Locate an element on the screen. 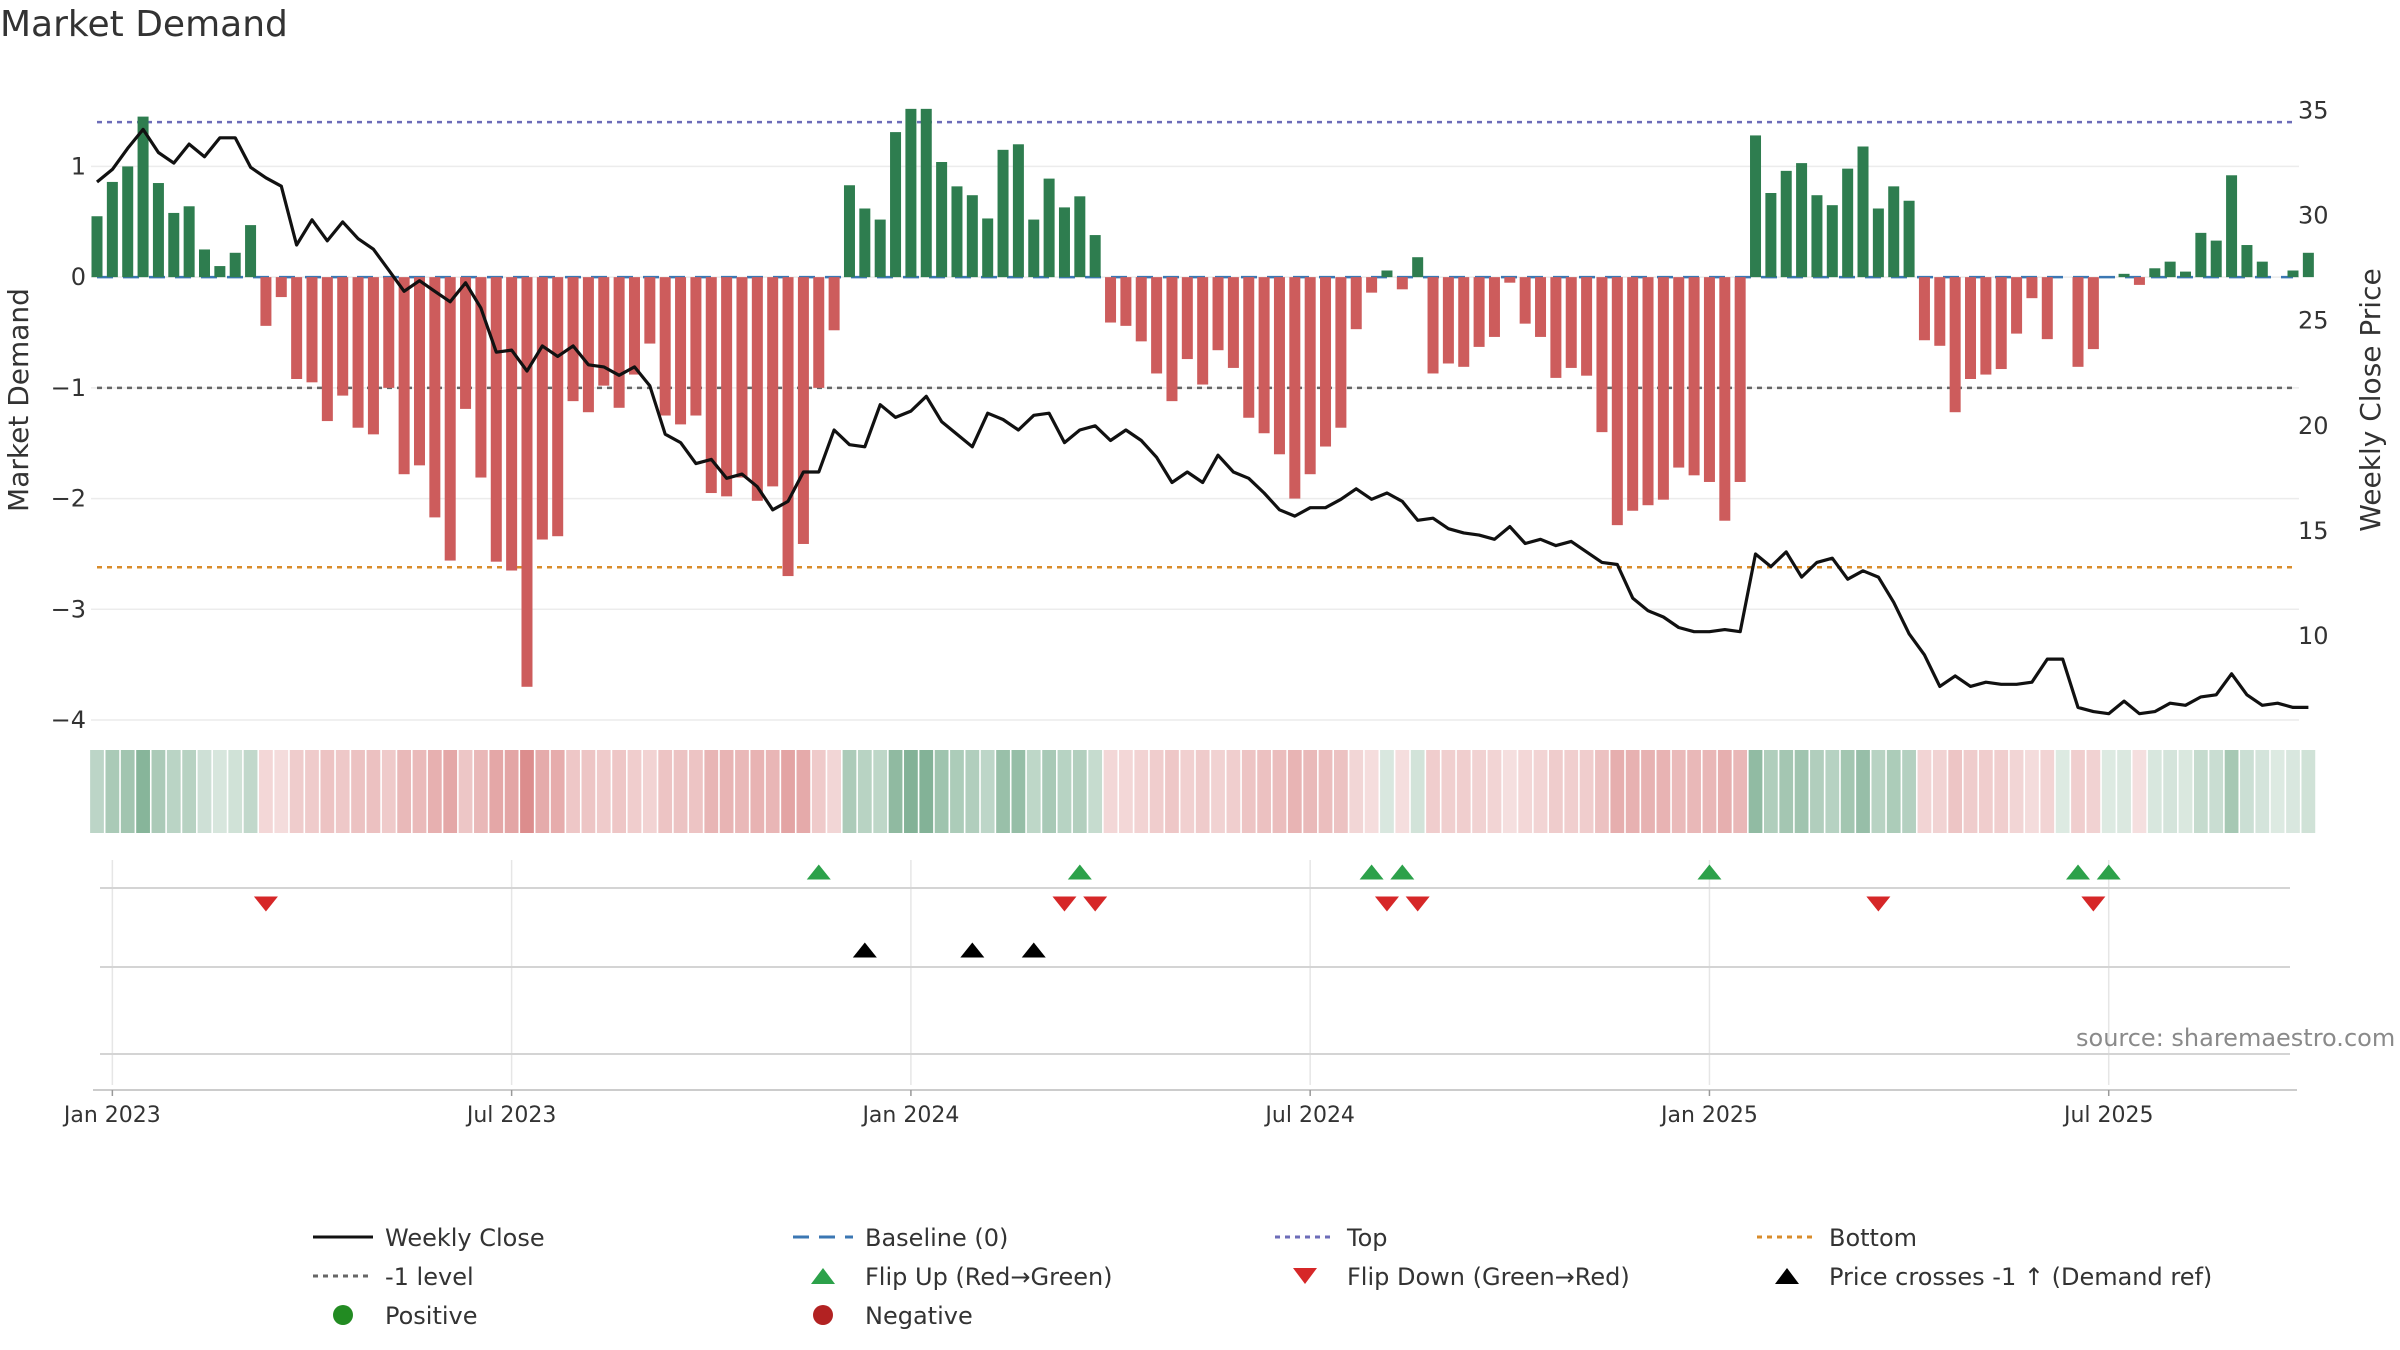 Image resolution: width=2400 pixels, height=1350 pixels. right-tick-label: 25 is located at coordinates (2313, 321).